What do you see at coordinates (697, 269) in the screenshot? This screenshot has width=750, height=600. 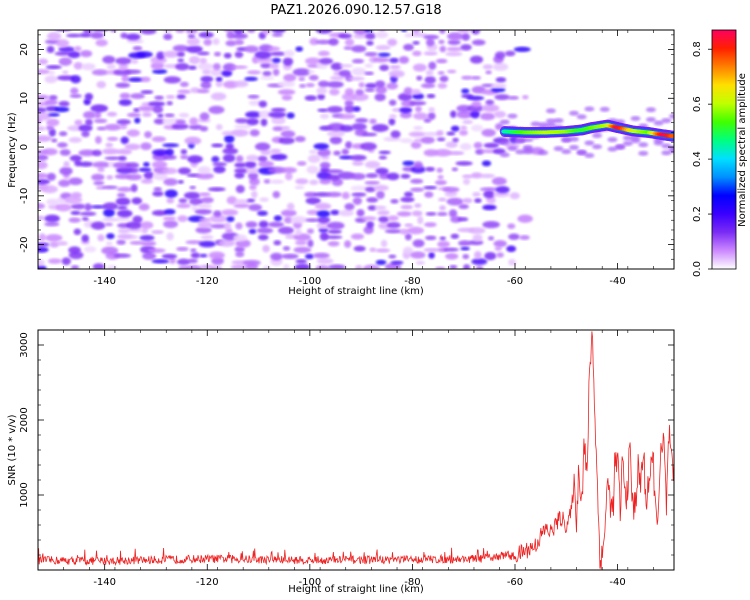 I see `colorbar-tick-label: 0.0` at bounding box center [697, 269].